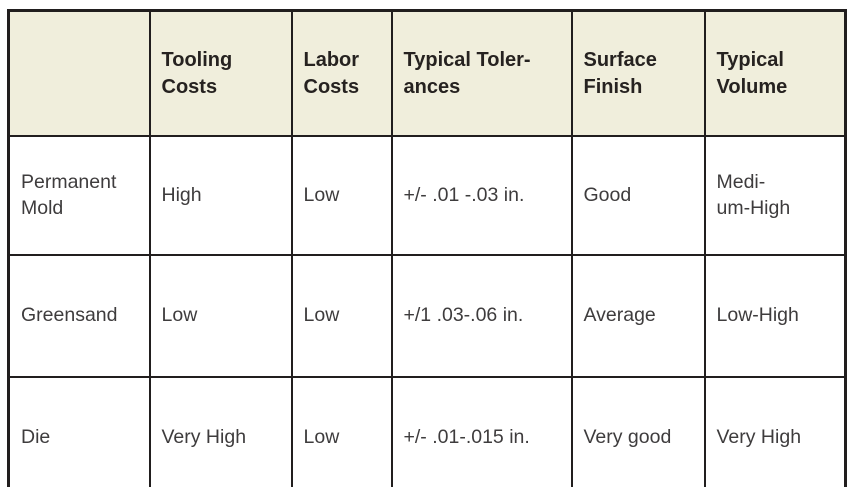 This screenshot has width=858, height=487. Describe the element at coordinates (638, 431) in the screenshot. I see `cell-die-finish: Very good` at that location.